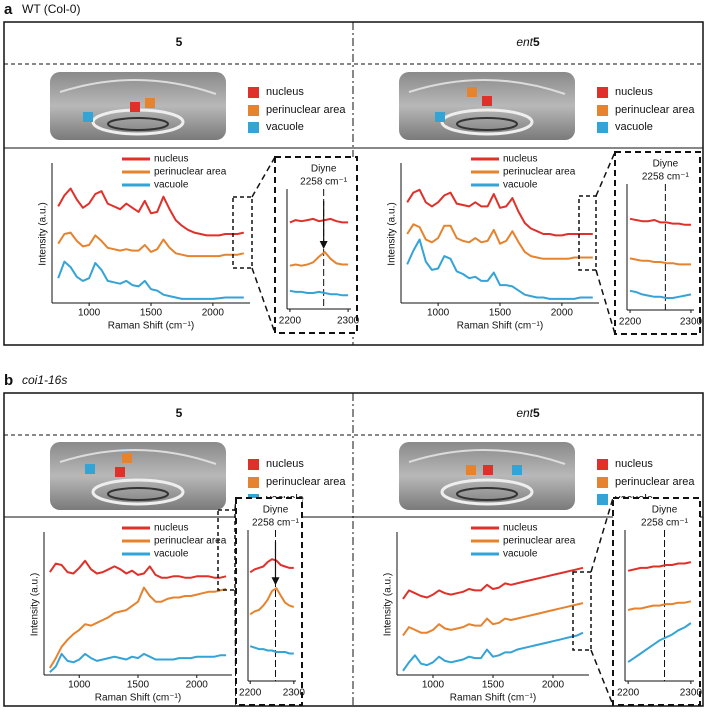 The width and height of the screenshot is (707, 715). What do you see at coordinates (524, 413) in the screenshot?
I see `title-prefix: ent` at bounding box center [524, 413].